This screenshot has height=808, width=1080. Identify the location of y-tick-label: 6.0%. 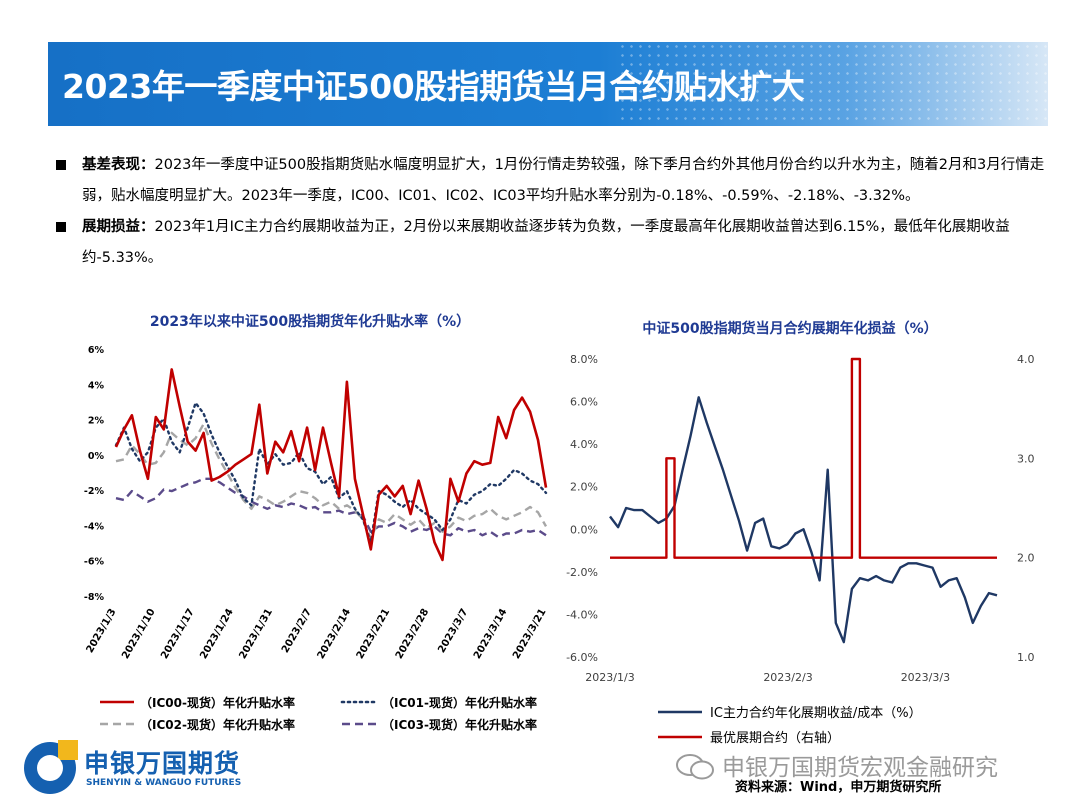
(584, 402).